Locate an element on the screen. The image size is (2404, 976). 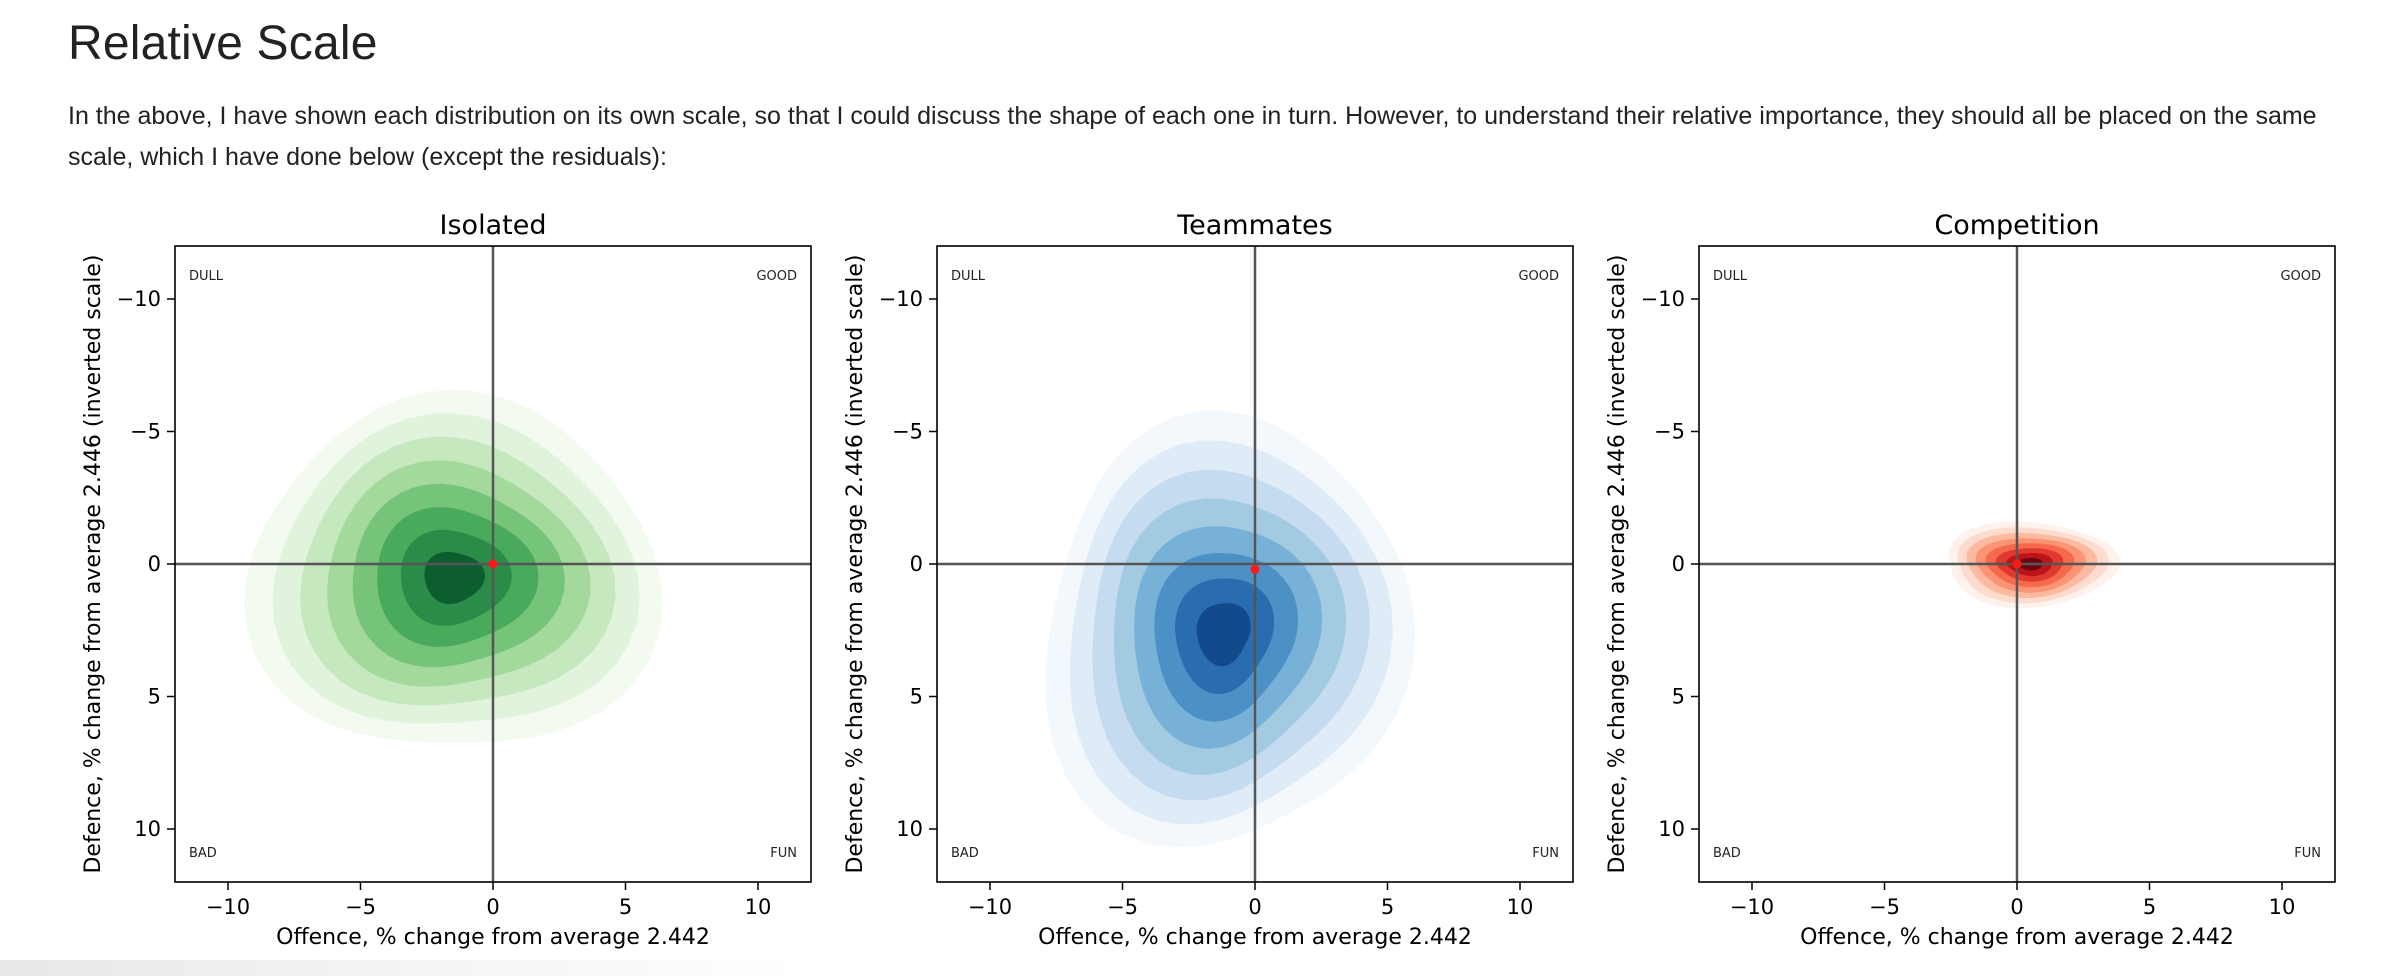
chart-title: Teammates is located at coordinates (1254, 225).